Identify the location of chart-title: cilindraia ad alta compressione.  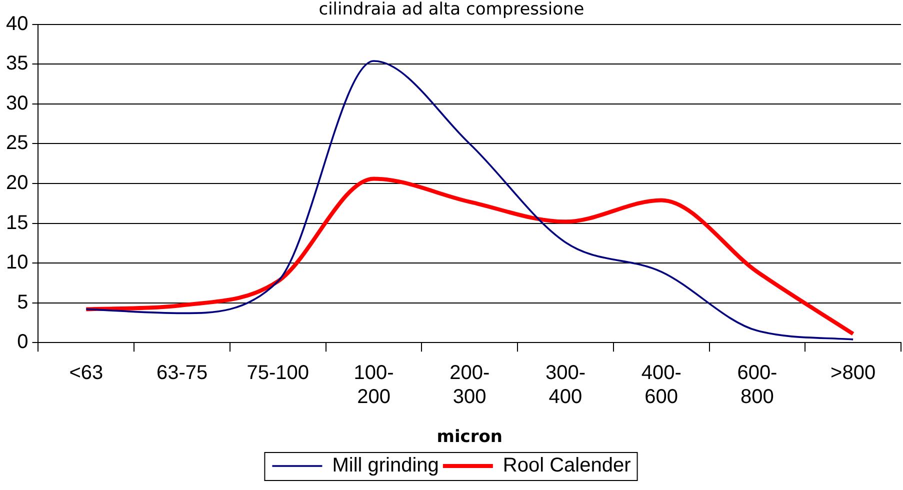
(451, 10).